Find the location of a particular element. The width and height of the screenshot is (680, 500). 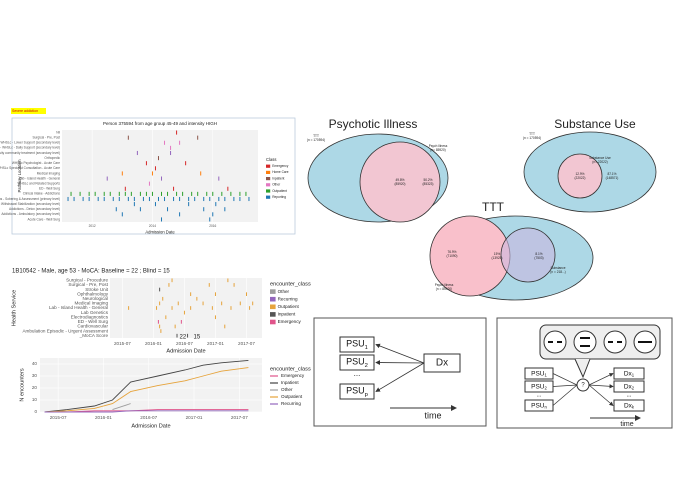

node-base: Dx is located at coordinates (628, 373).